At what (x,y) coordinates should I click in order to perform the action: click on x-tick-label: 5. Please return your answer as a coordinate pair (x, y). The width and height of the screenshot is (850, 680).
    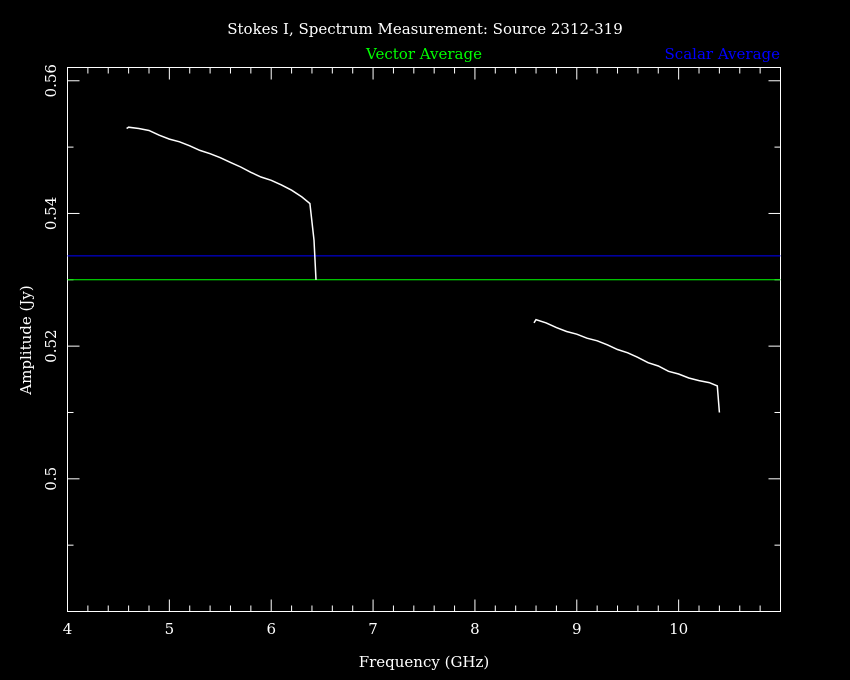
    Looking at the image, I should click on (170, 629).